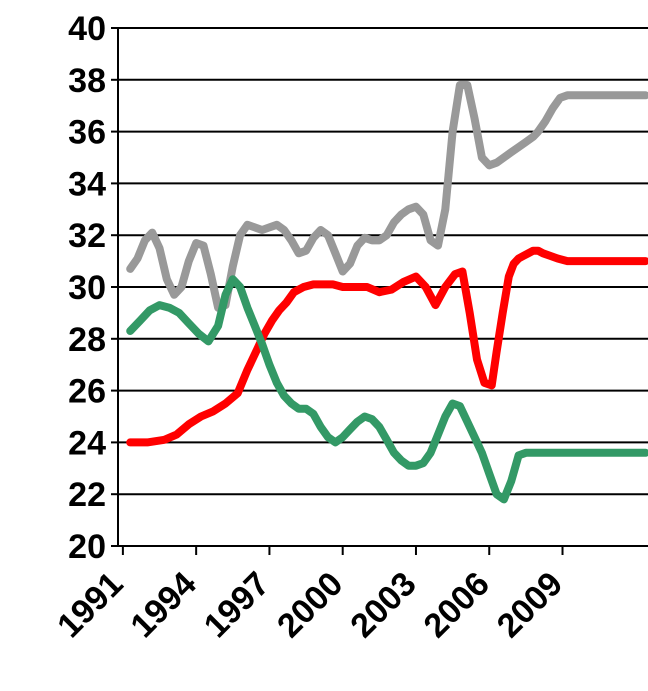 This screenshot has height=691, width=648. Describe the element at coordinates (310, 605) in the screenshot. I see `x-tick-label: 2000` at that location.